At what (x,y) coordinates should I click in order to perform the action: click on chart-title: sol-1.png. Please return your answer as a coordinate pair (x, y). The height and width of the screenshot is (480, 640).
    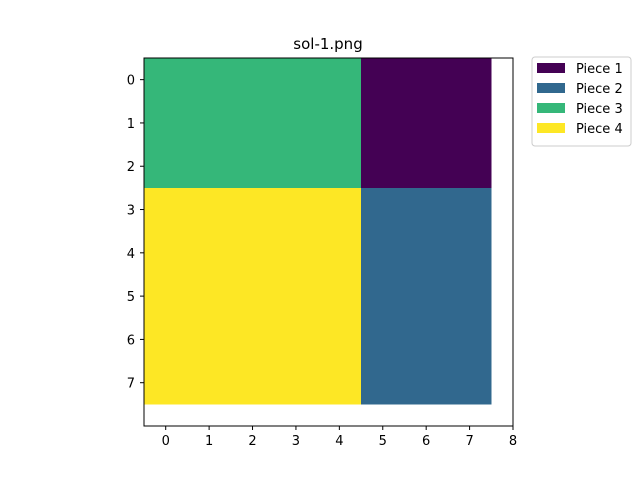
    Looking at the image, I should click on (327, 44).